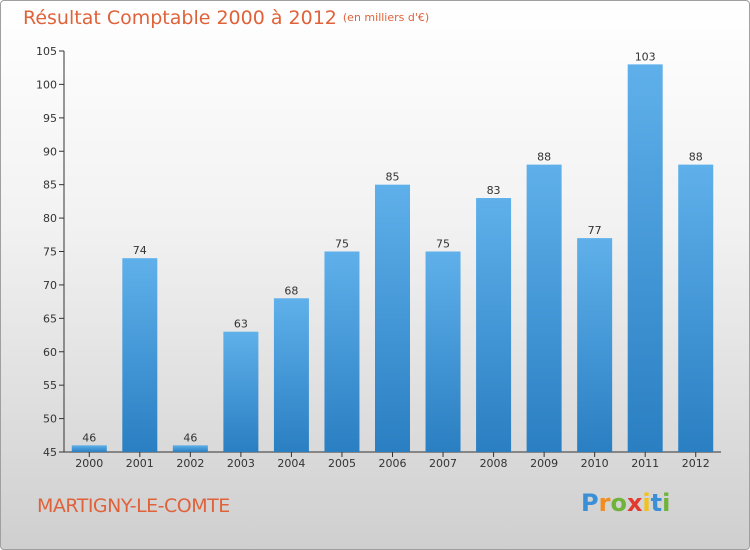 Image resolution: width=750 pixels, height=550 pixels. I want to click on y-tick-label: 85, so click(50, 185).